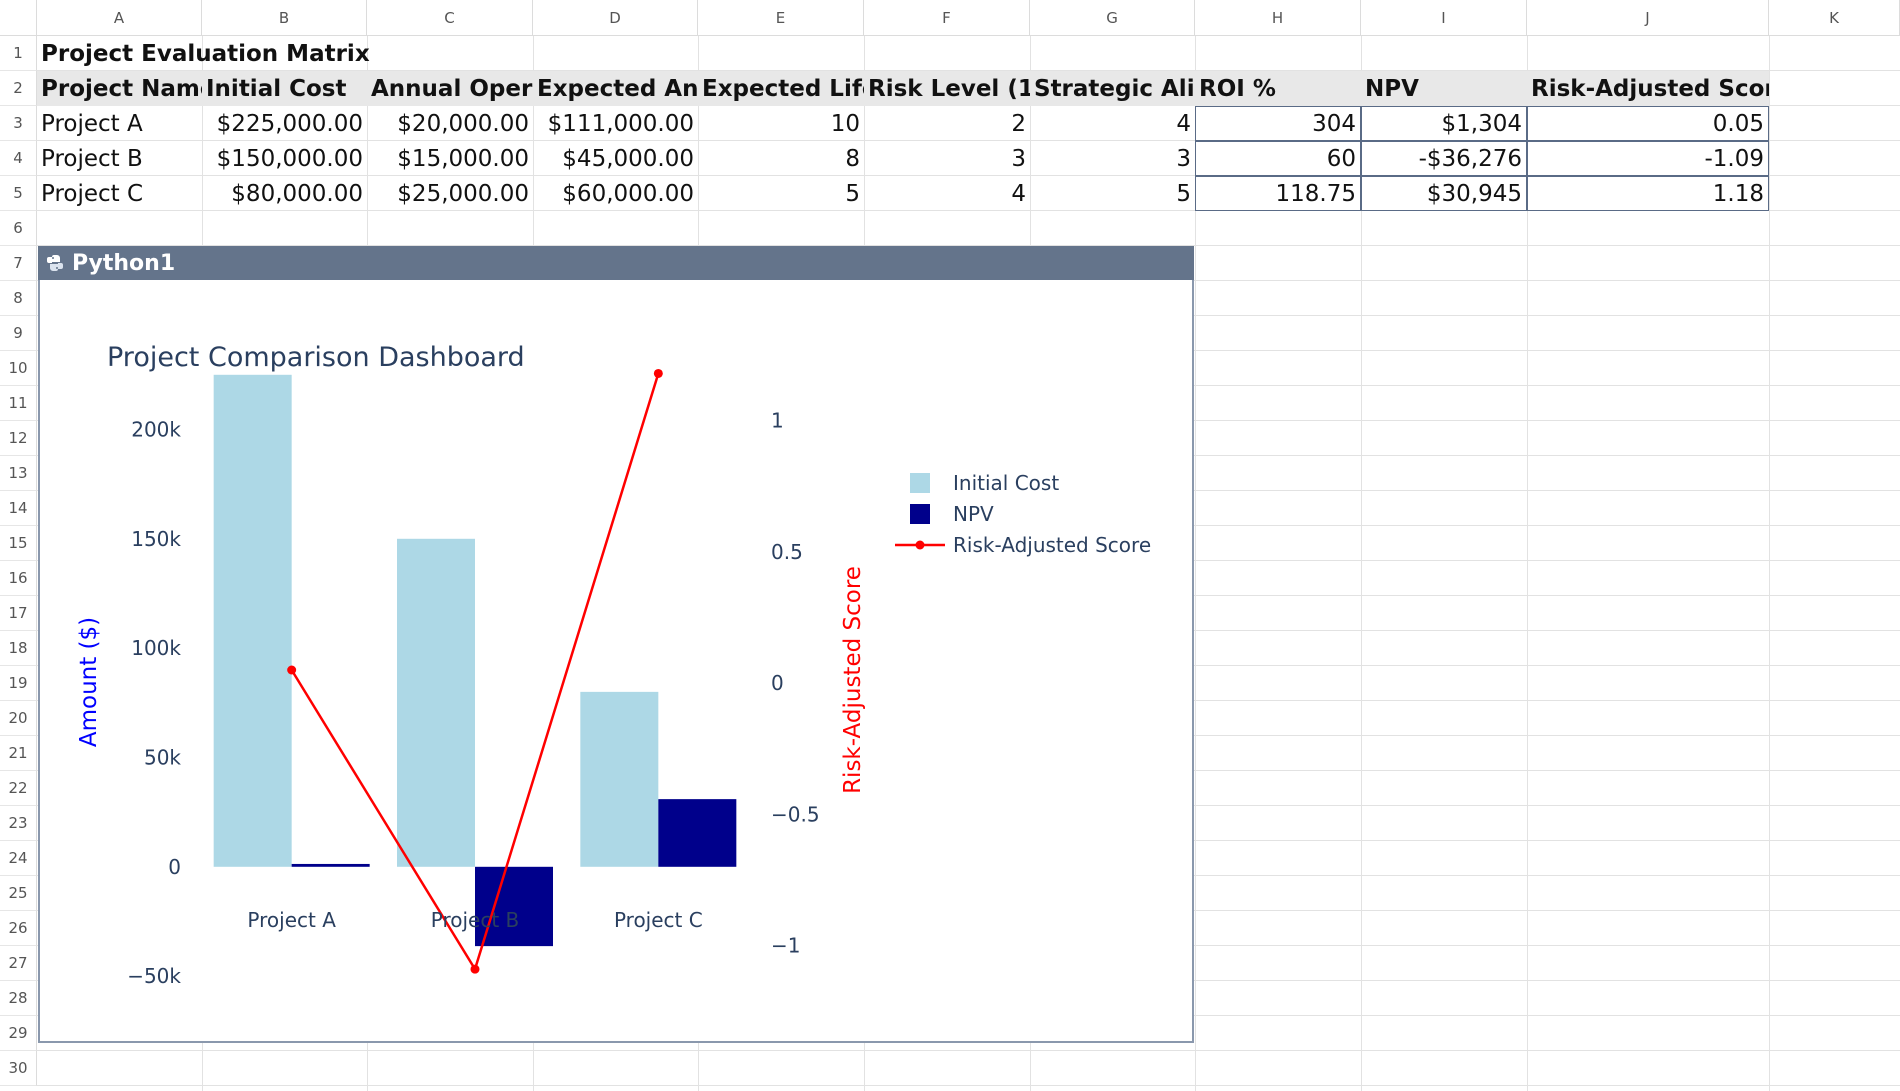 The image size is (1900, 1091). I want to click on row-header-23: 23, so click(18, 823).